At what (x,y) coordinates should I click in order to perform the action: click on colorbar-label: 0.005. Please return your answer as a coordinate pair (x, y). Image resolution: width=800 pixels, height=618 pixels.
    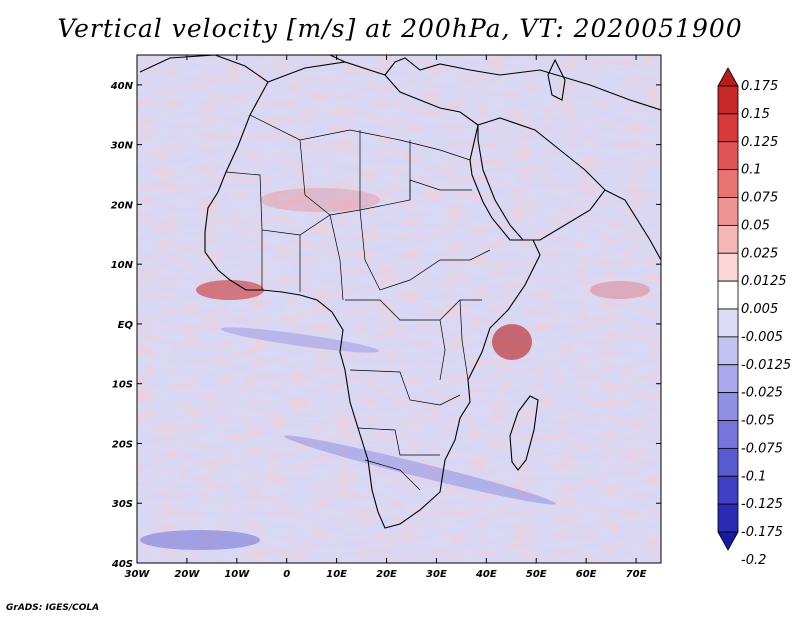
    Looking at the image, I should click on (759, 309).